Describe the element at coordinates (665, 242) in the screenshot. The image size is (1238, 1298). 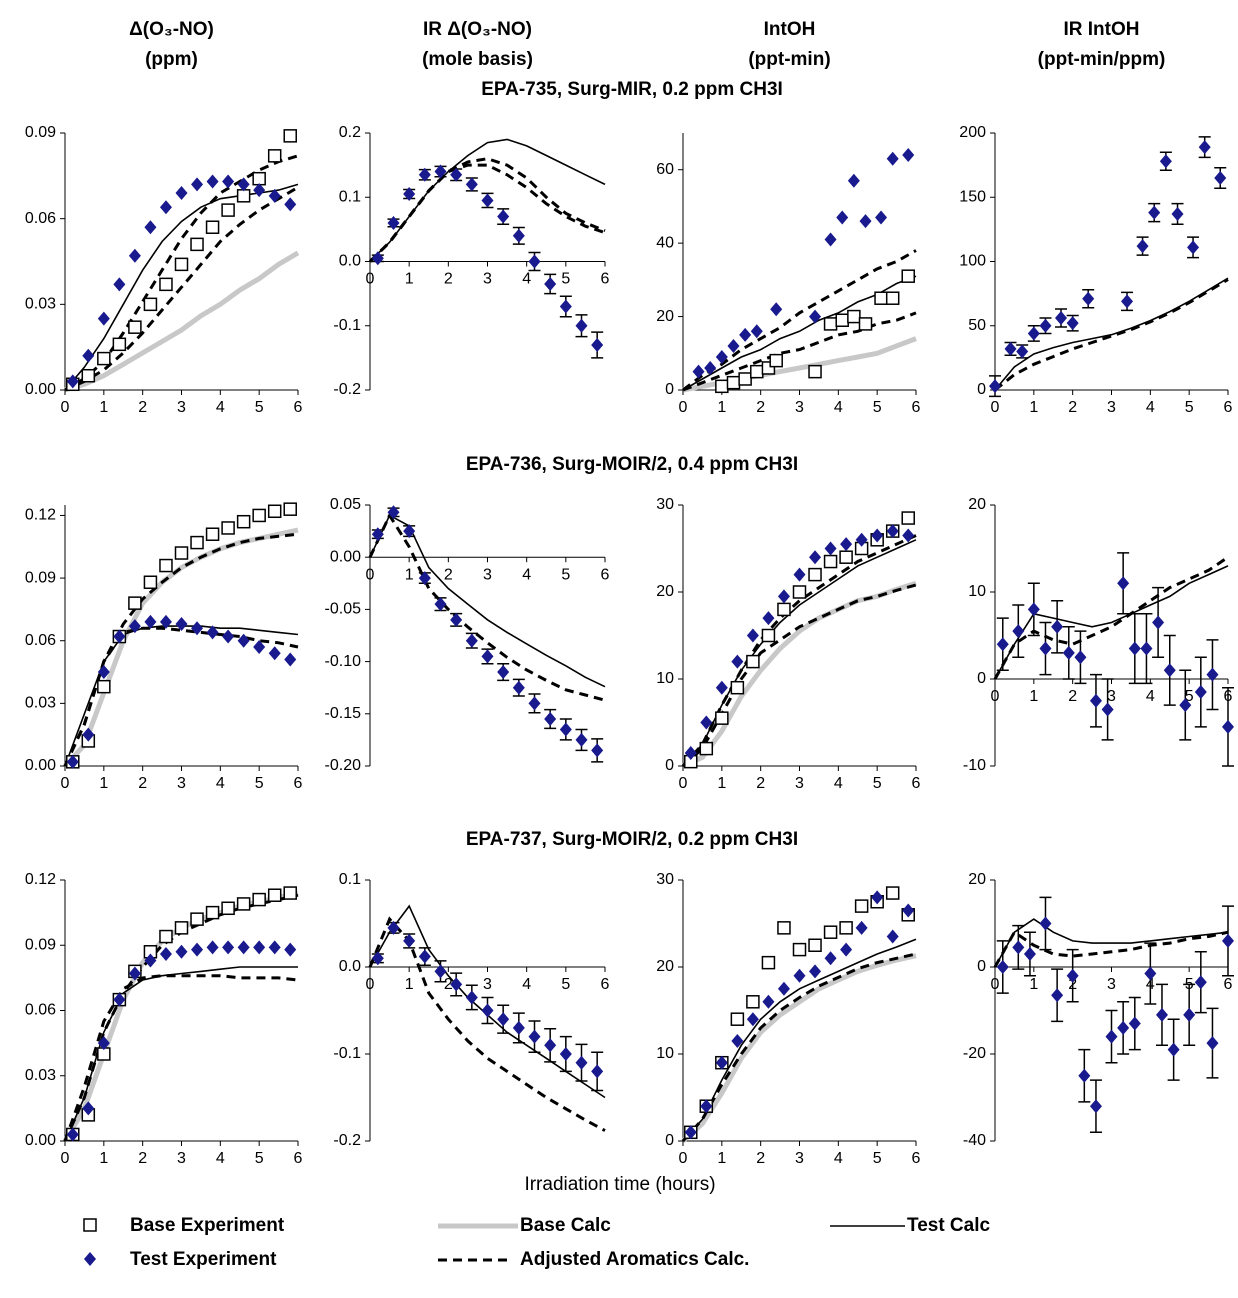
I see `y-tick-label: 40` at that location.